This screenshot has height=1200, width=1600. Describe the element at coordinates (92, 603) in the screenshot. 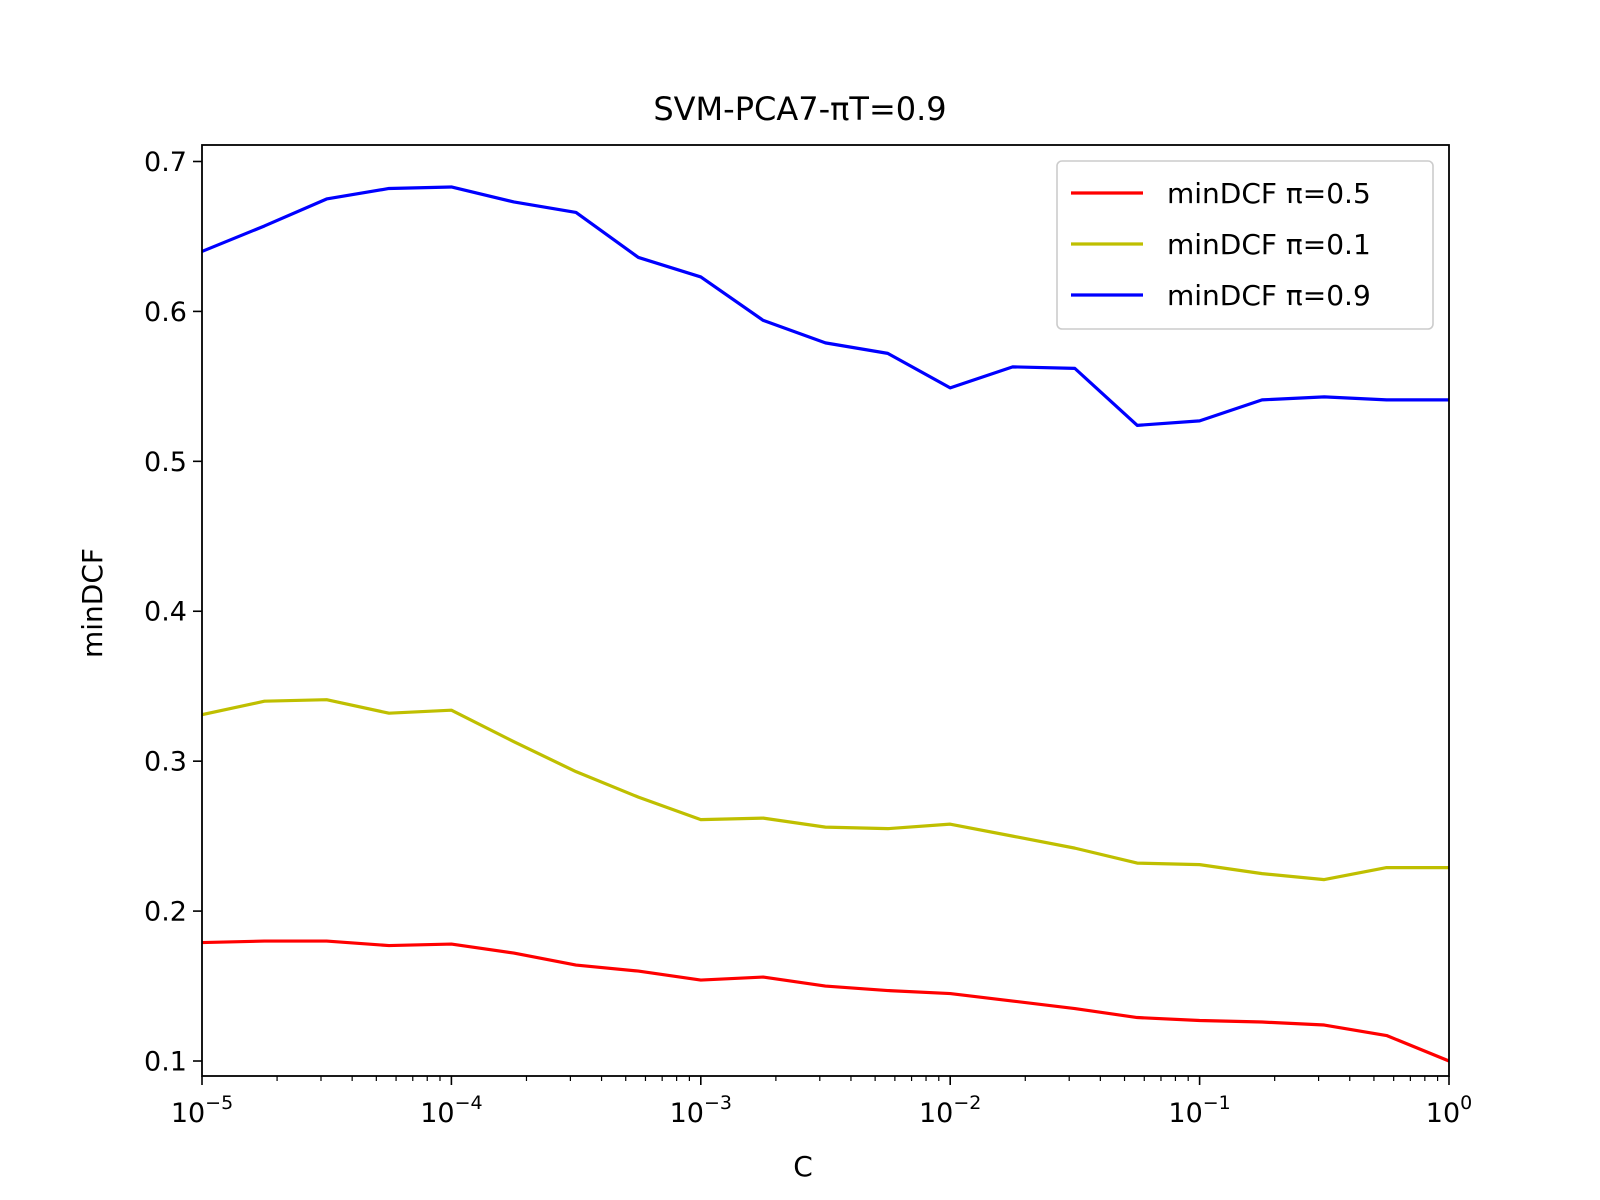

I see `y-axis-label: minDCF` at that location.